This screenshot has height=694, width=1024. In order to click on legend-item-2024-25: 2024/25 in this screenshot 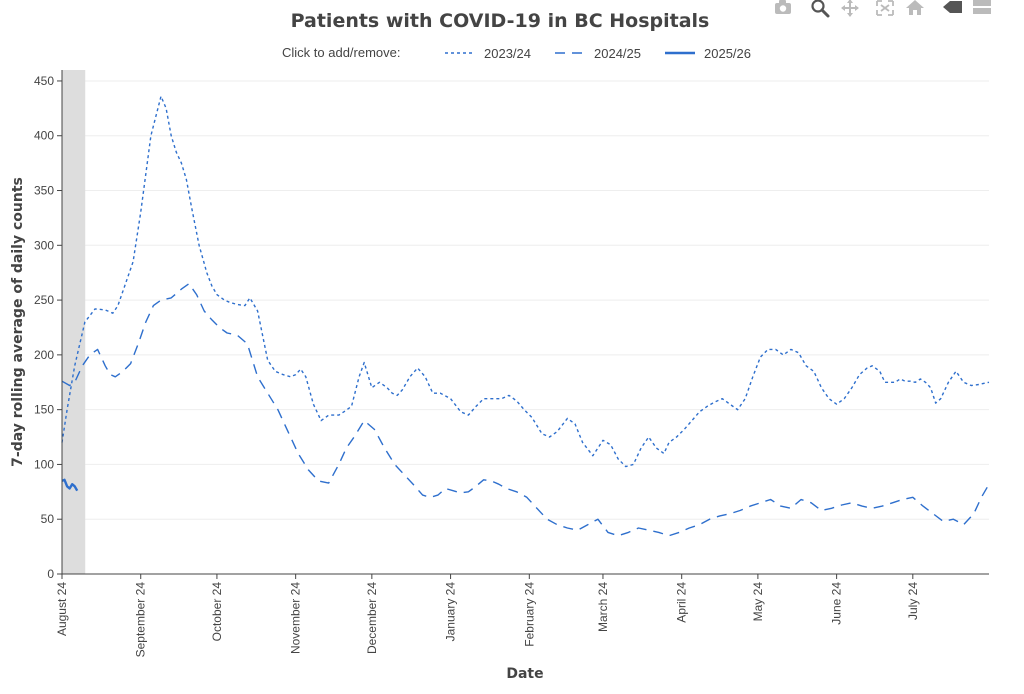, I will do `click(598, 53)`.